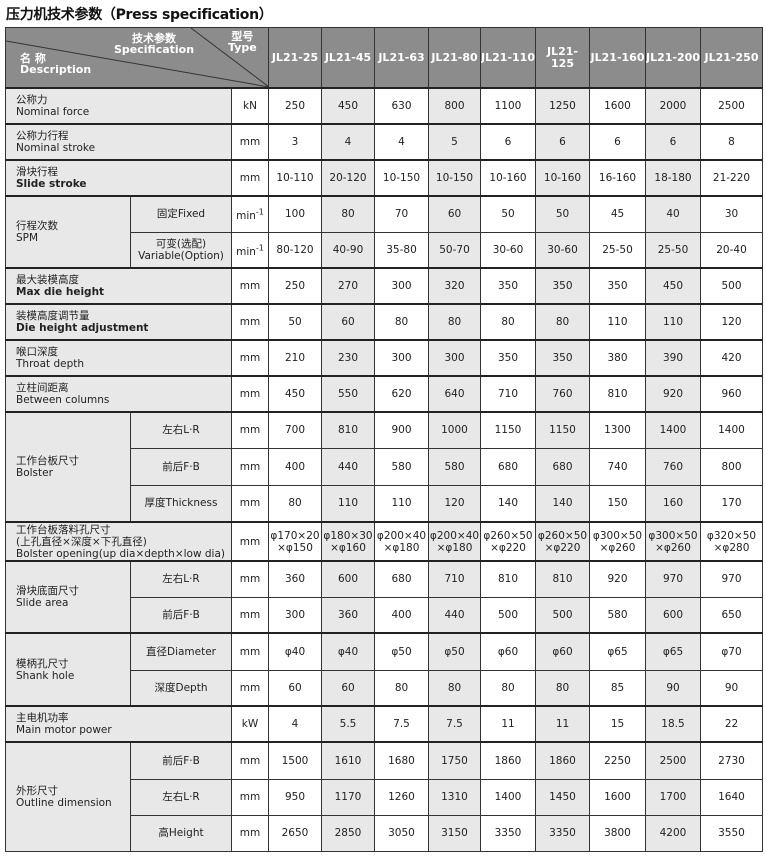 The height and width of the screenshot is (857, 766). I want to click on value-cell: 1640, so click(731, 797).